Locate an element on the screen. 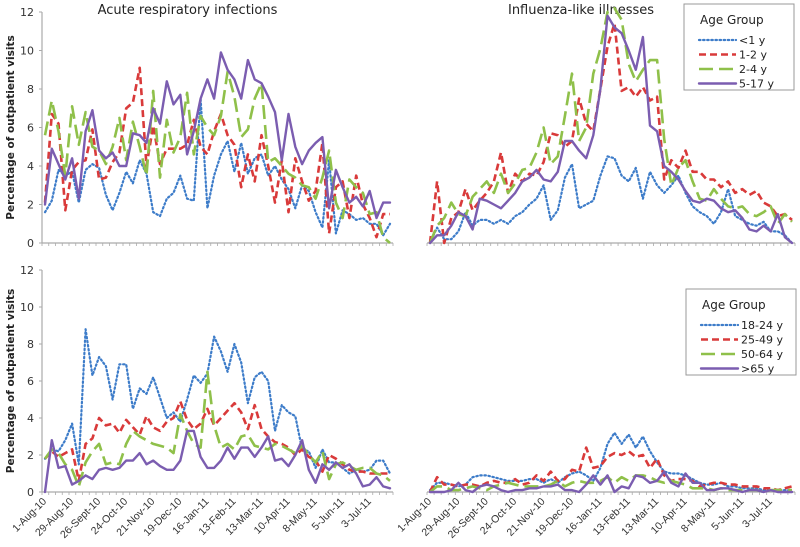  legend-label: 5-17 y is located at coordinates (756, 84).